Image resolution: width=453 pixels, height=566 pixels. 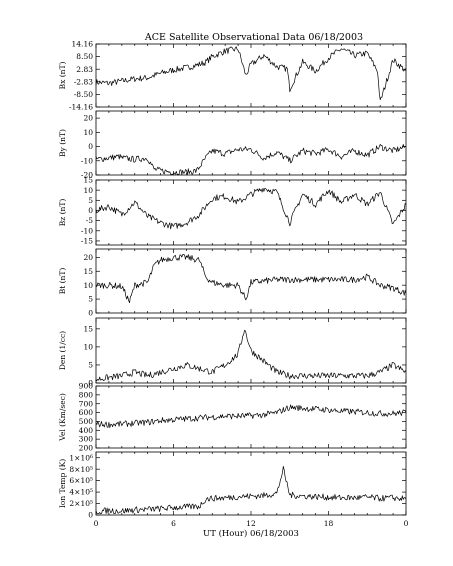 What do you see at coordinates (83, 44) in the screenshot?
I see `y-tick-label: 14.16` at bounding box center [83, 44].